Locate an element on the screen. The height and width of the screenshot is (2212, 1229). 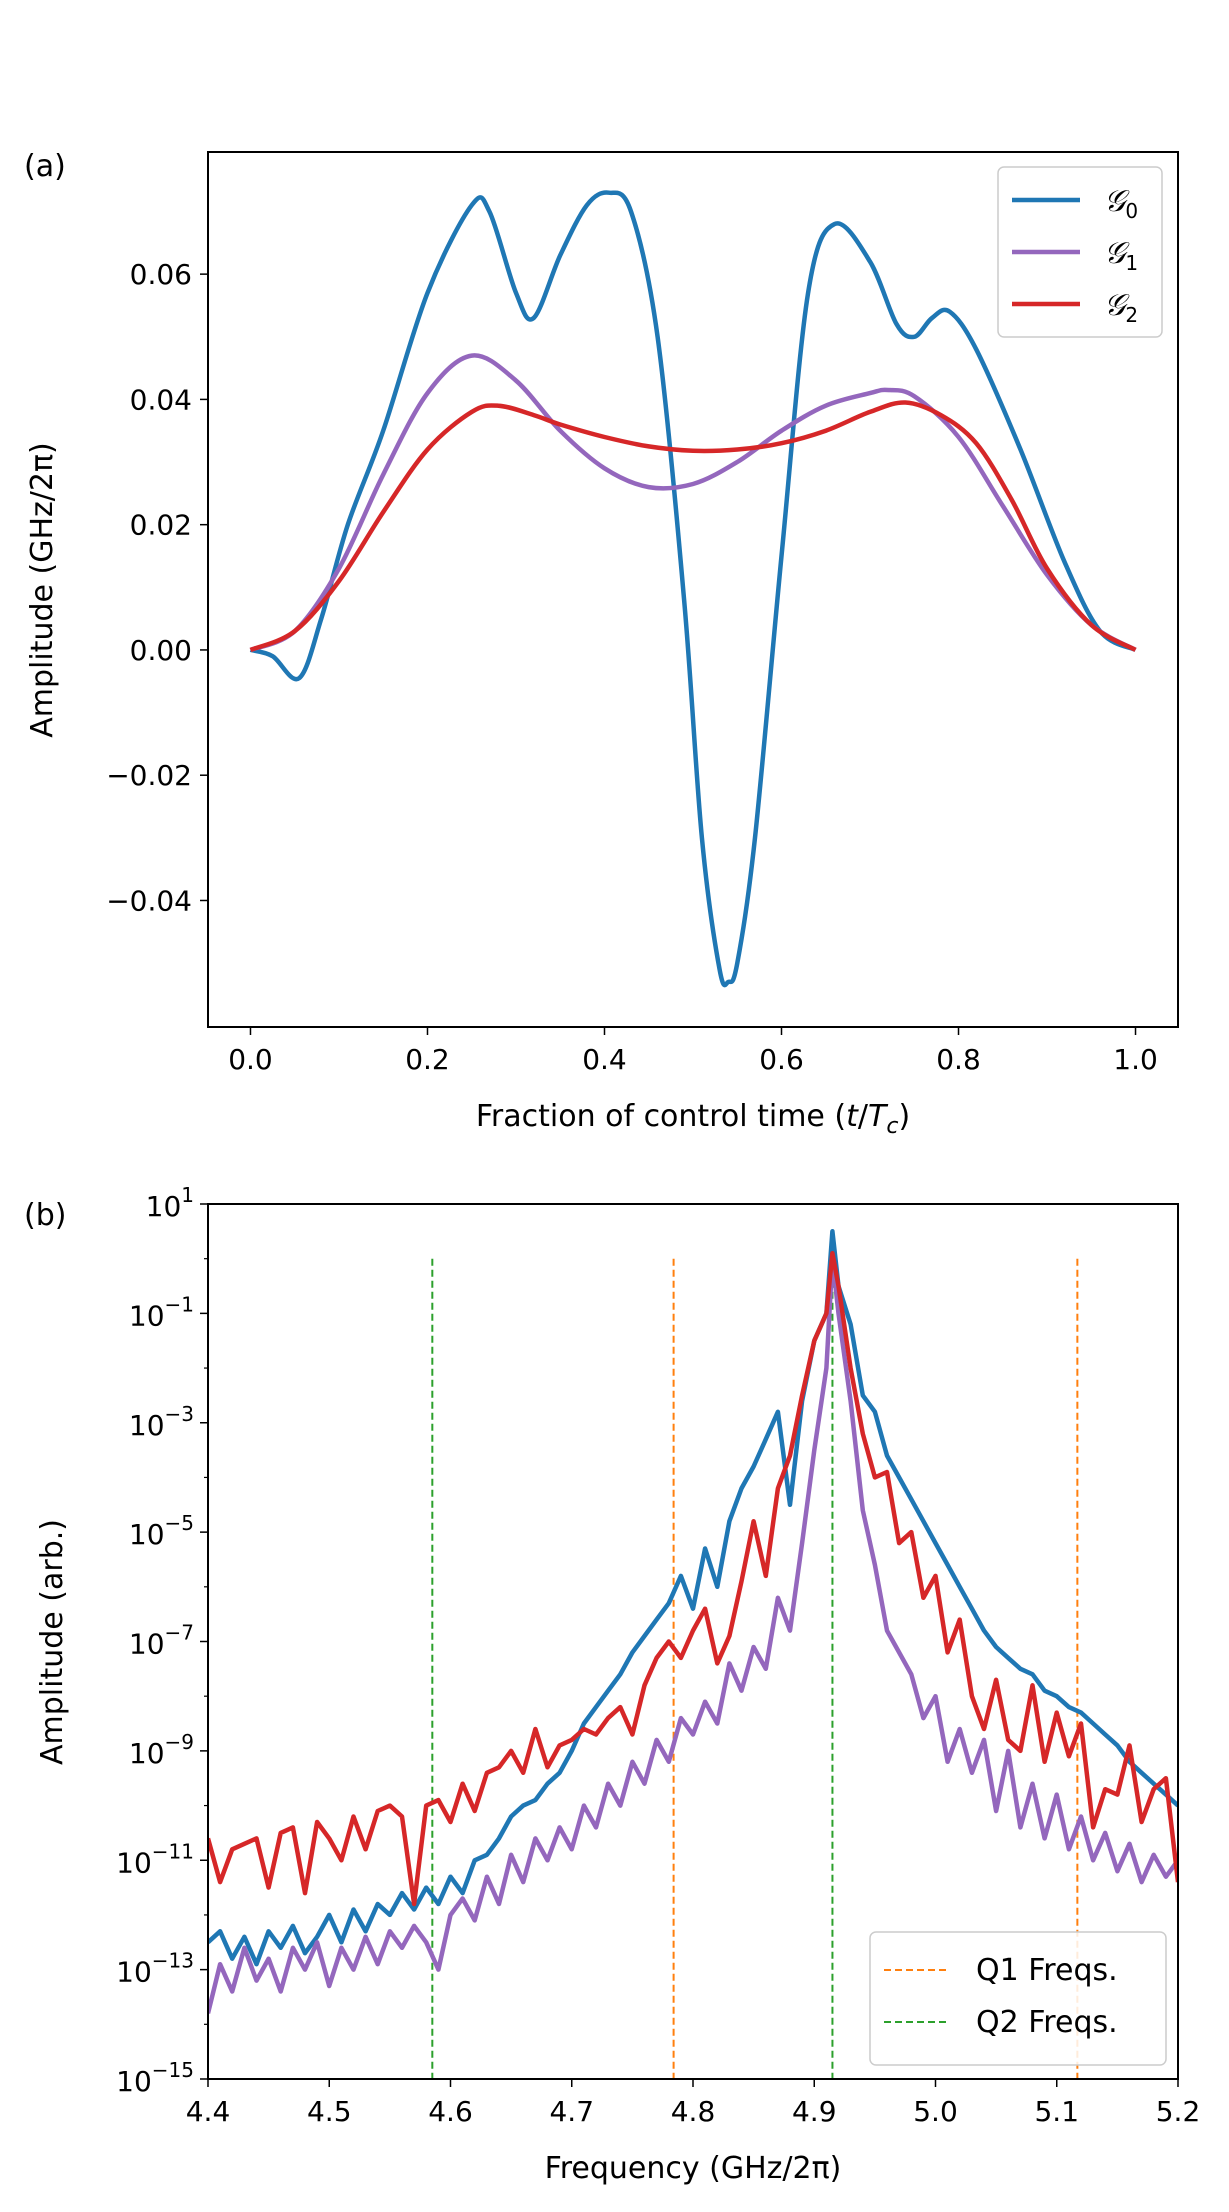
y-tick-label: 10⁻¹⁵ is located at coordinates (155, 2078).